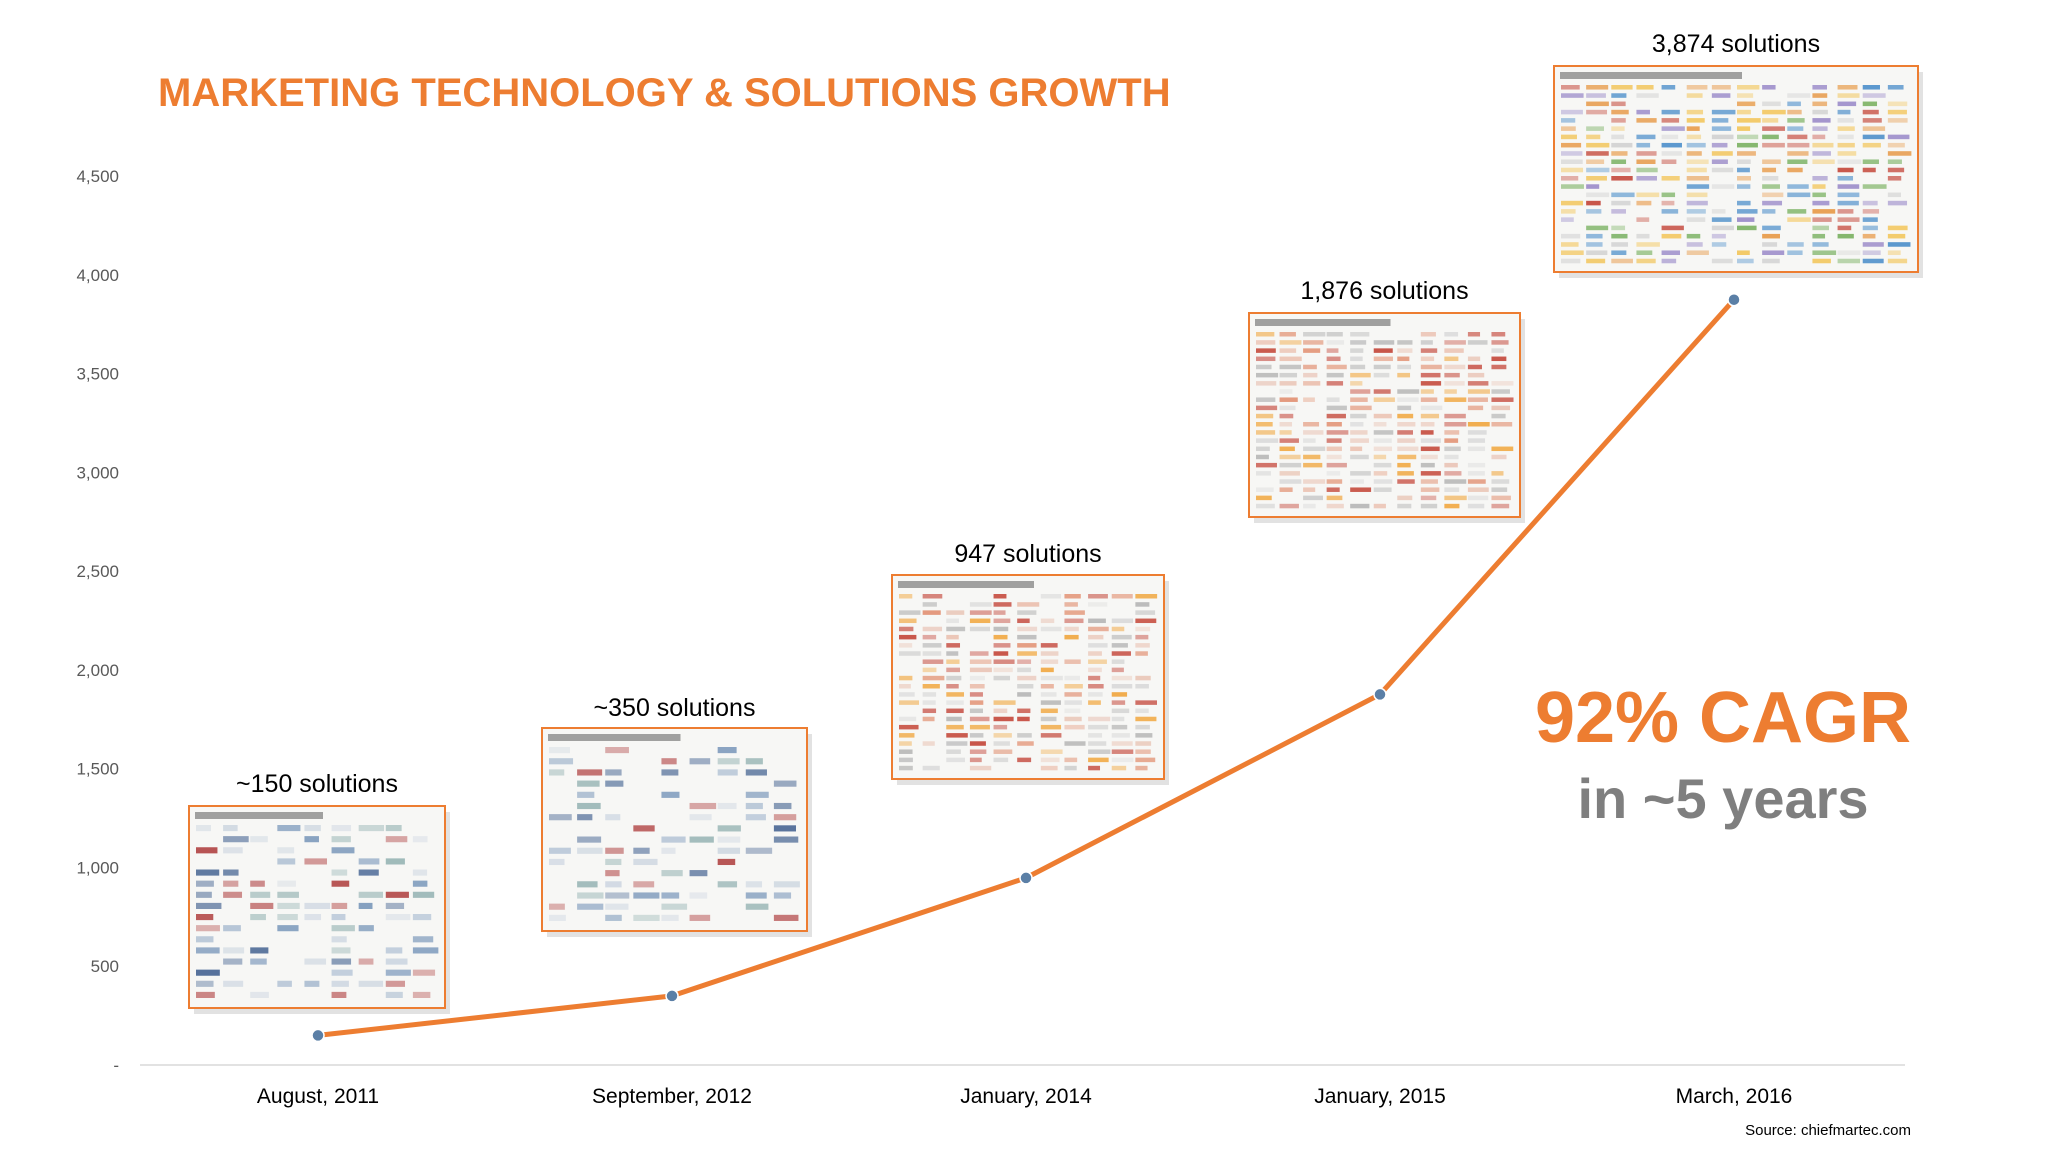 The height and width of the screenshot is (1152, 2048). What do you see at coordinates (317, 784) in the screenshot?
I see `data-label: ~150 solutions` at bounding box center [317, 784].